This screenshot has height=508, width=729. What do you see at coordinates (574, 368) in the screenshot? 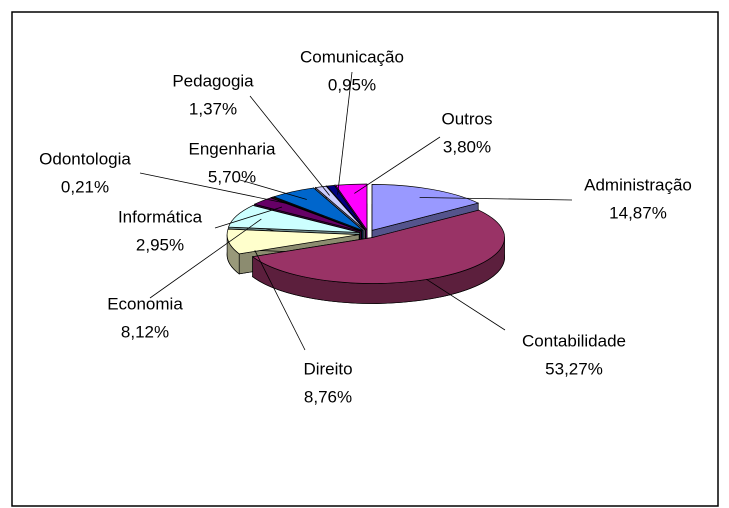
I see `slice-value-label: 53,27%` at bounding box center [574, 368].